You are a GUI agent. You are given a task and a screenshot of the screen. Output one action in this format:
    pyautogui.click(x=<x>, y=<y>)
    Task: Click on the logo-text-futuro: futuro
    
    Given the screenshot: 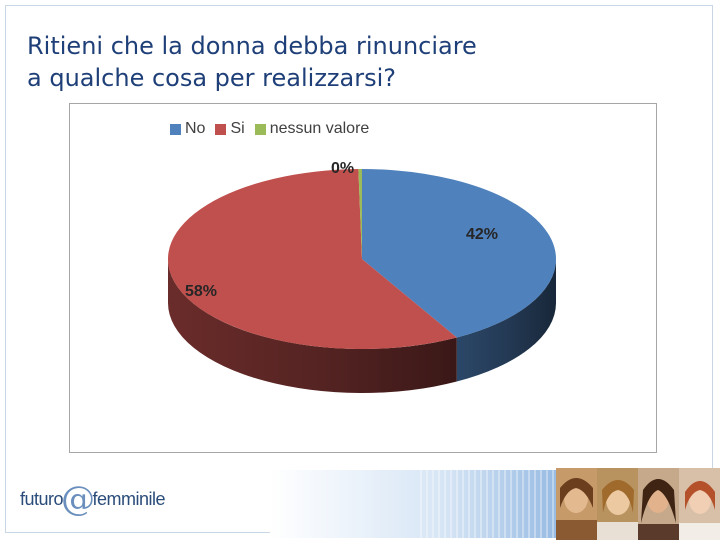 What is the action you would take?
    pyautogui.click(x=42, y=498)
    